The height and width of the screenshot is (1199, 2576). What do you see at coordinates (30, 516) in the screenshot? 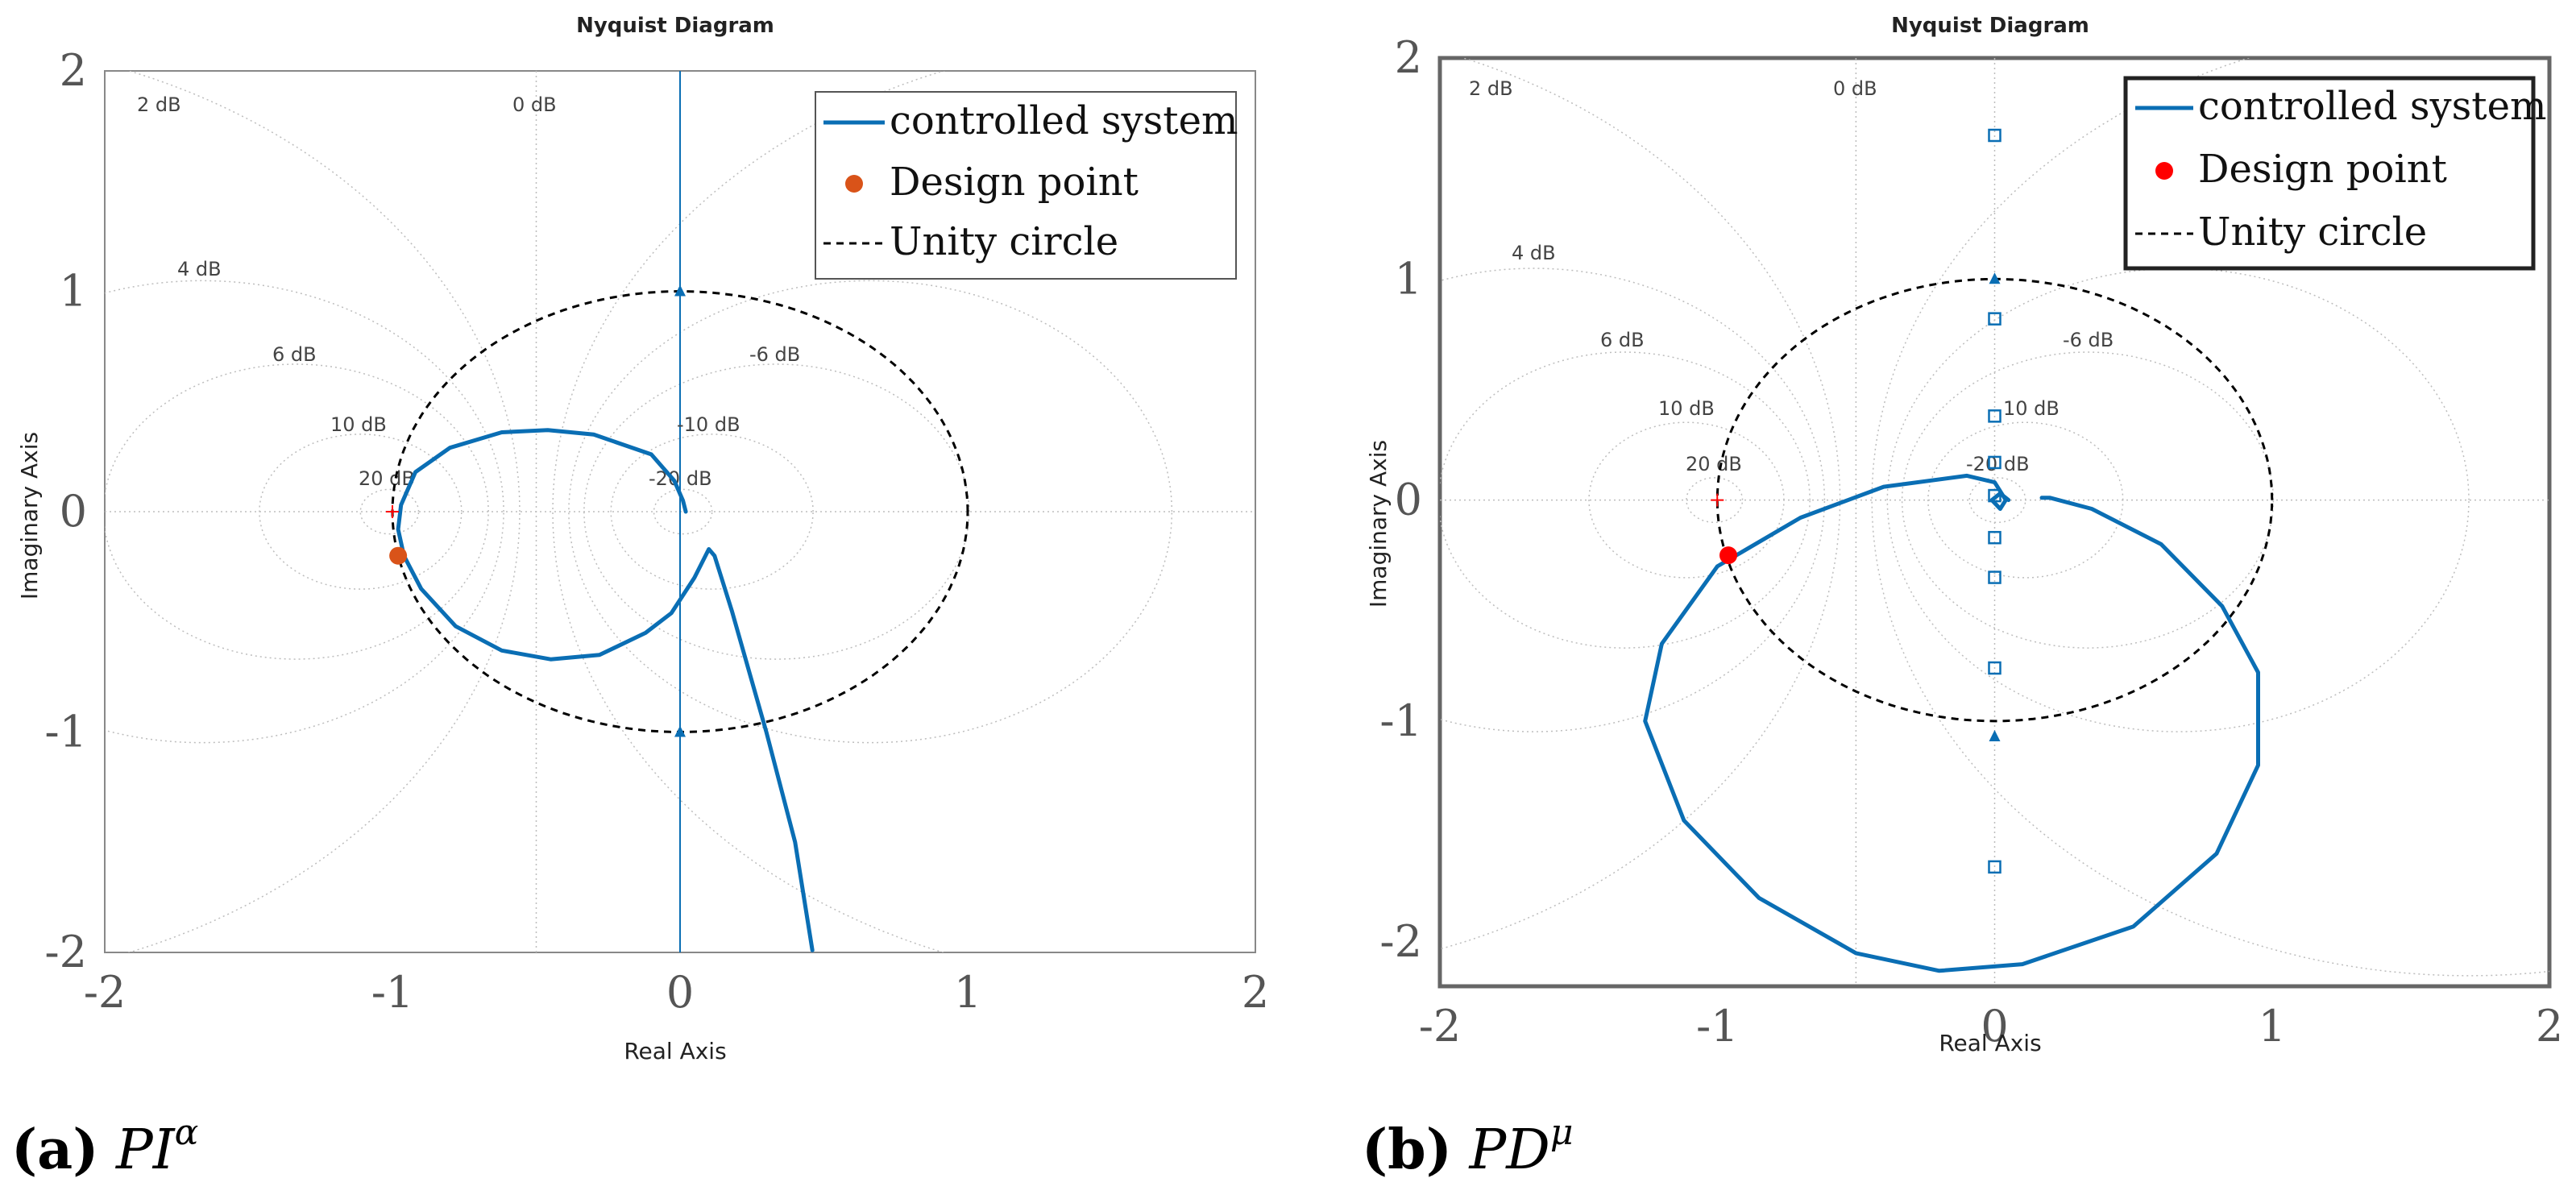
I see `ylabel-a: Imaginary Axis` at bounding box center [30, 516].